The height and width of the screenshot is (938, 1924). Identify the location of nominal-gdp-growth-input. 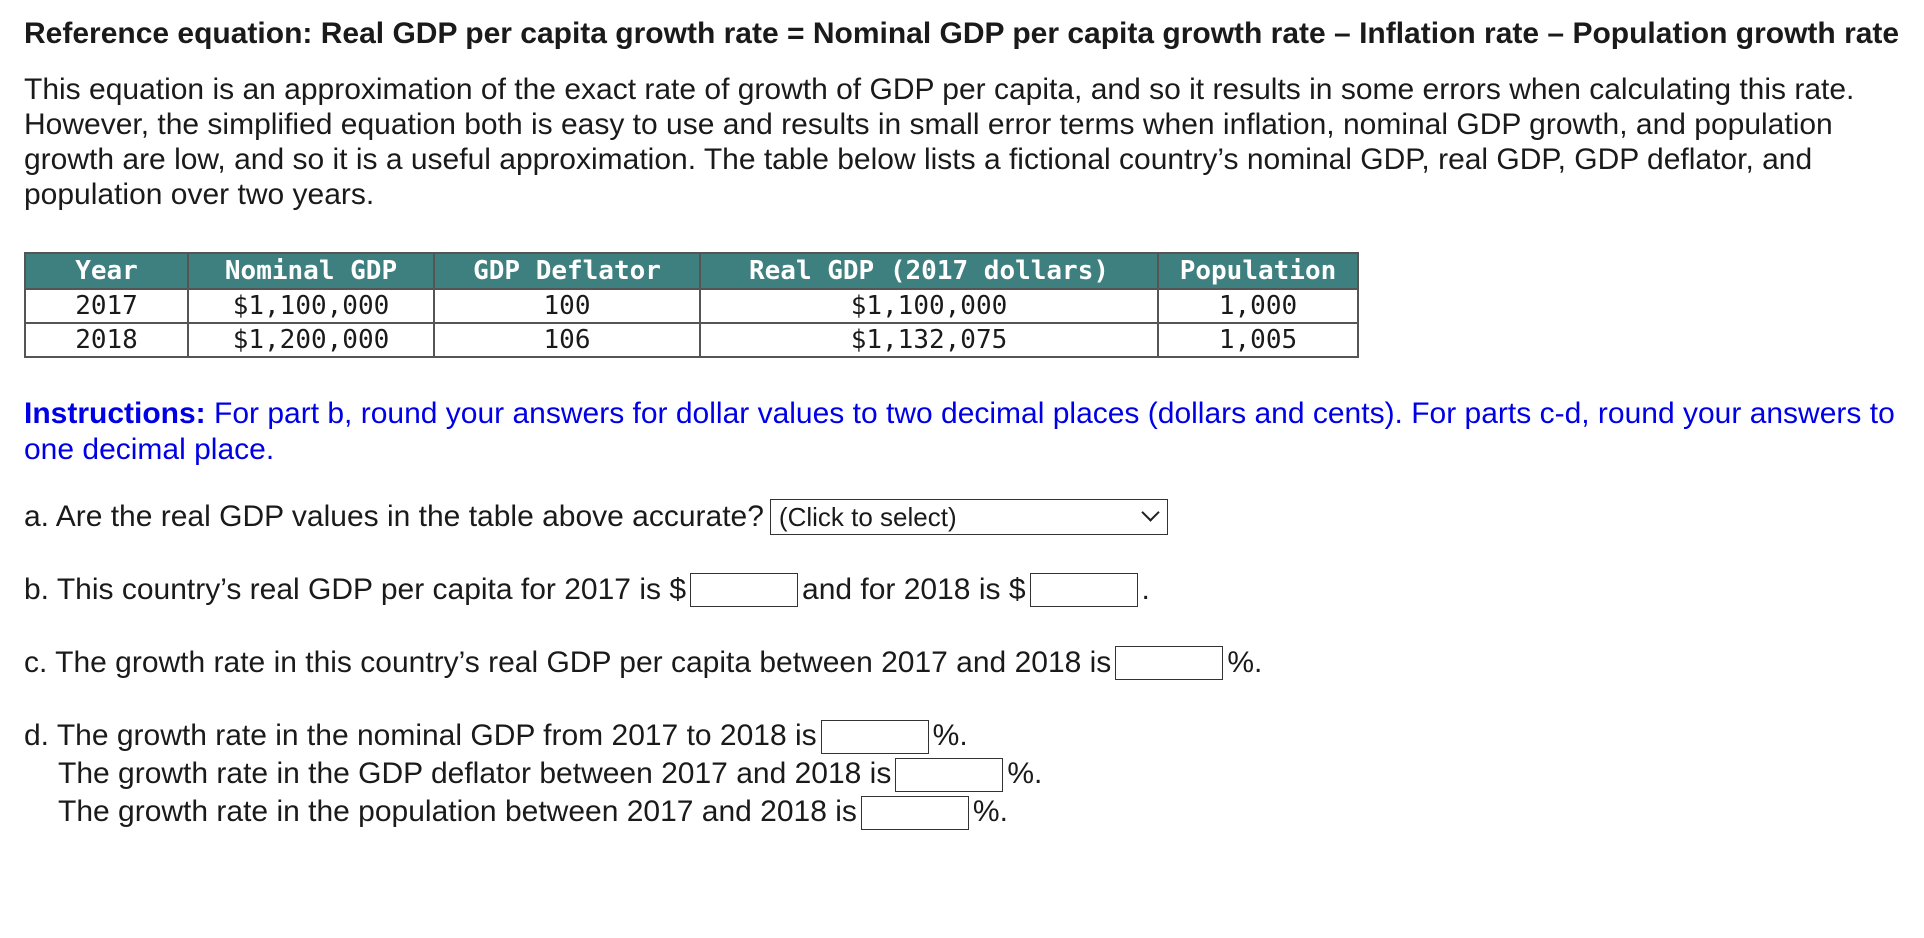
(874, 737).